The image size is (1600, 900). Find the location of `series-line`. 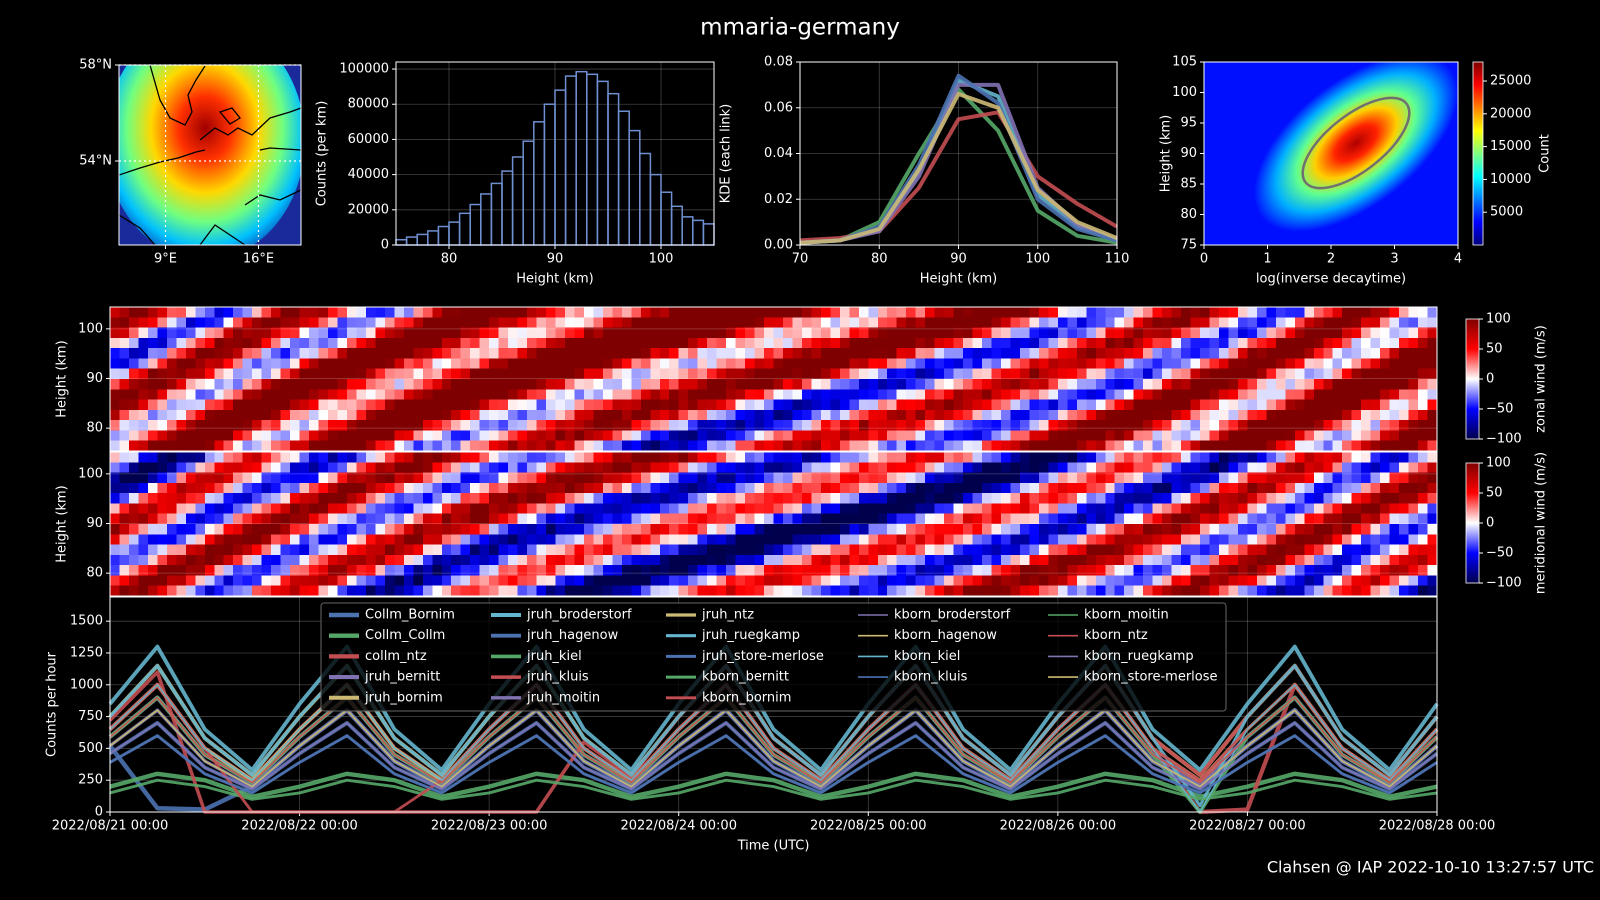

series-line is located at coordinates (958, 168).